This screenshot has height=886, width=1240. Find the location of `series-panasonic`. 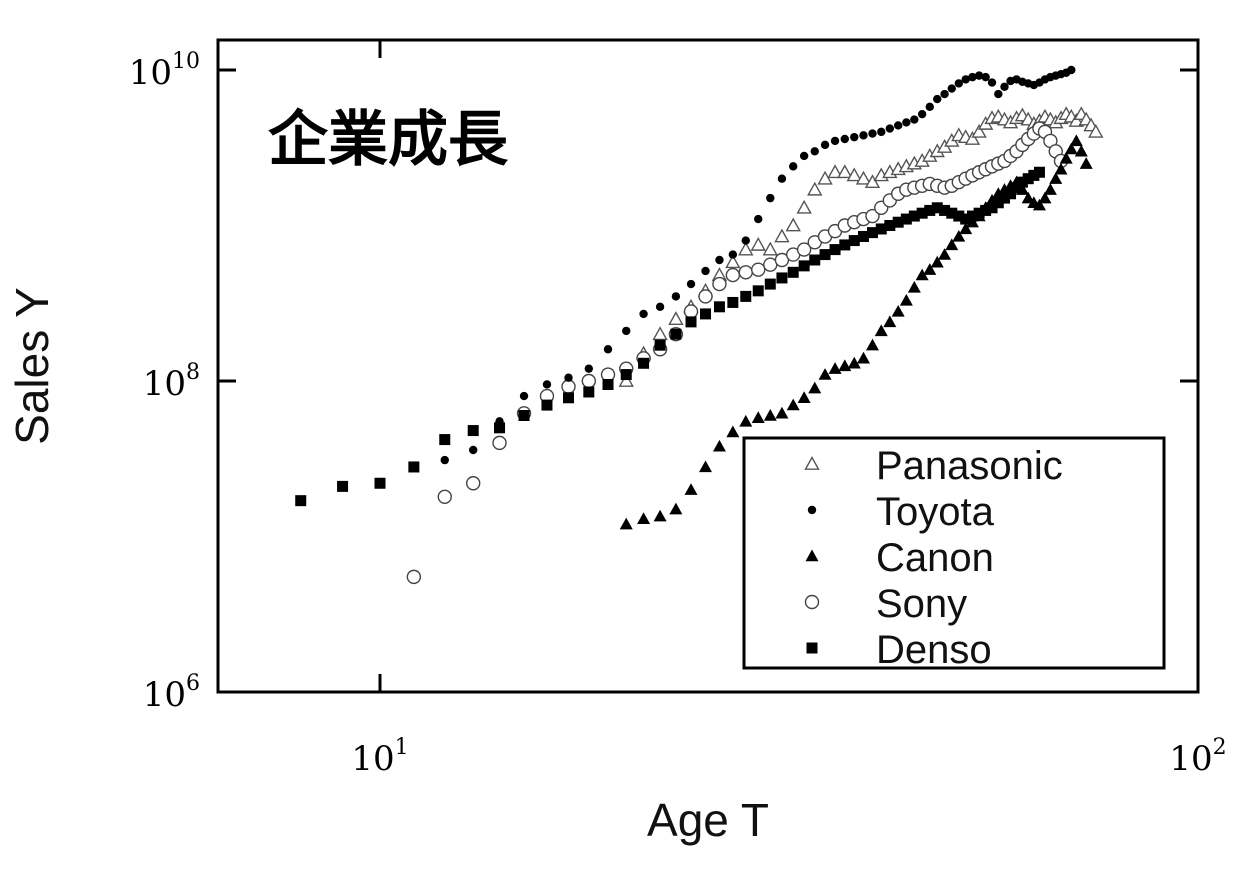

series-panasonic is located at coordinates (861, 246).